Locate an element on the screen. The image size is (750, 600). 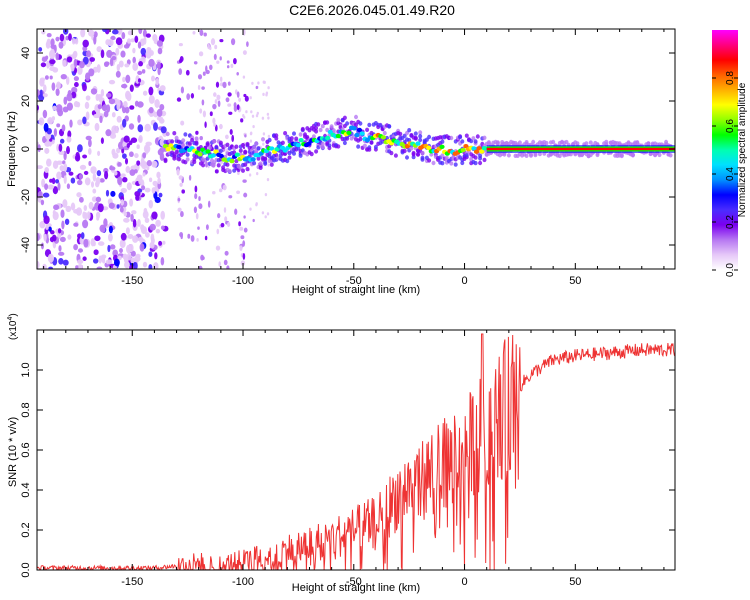
spectrogram-noise-layer is located at coordinates (154, 149).